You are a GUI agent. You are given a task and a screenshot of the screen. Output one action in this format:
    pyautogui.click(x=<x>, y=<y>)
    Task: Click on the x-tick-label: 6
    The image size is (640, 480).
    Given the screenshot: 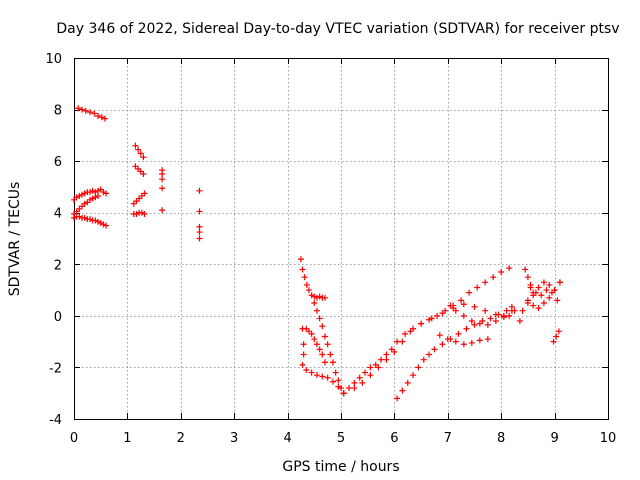 What is the action you would take?
    pyautogui.click(x=394, y=438)
    